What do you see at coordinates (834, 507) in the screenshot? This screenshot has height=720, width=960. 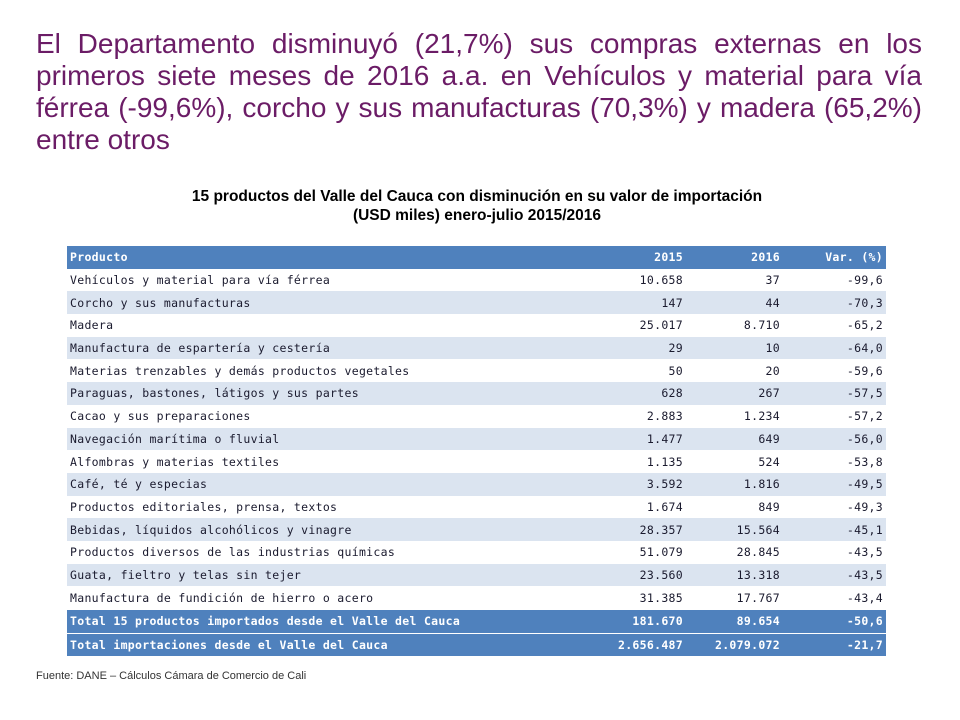 I see `variation: -49,3` at bounding box center [834, 507].